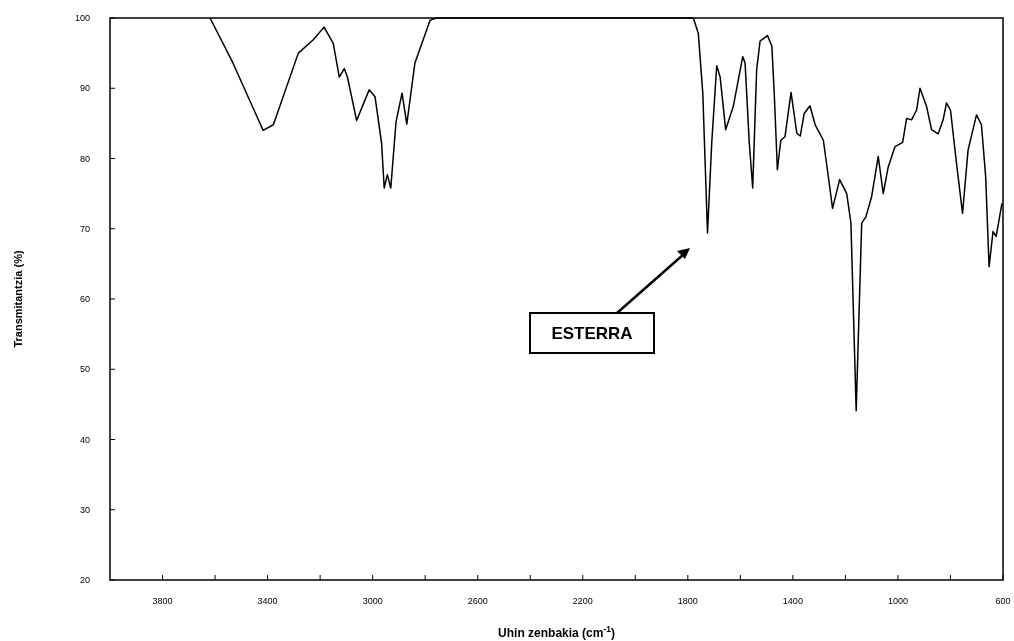 This screenshot has width=1014, height=641. I want to click on x-tick-label: 3400, so click(267, 601).